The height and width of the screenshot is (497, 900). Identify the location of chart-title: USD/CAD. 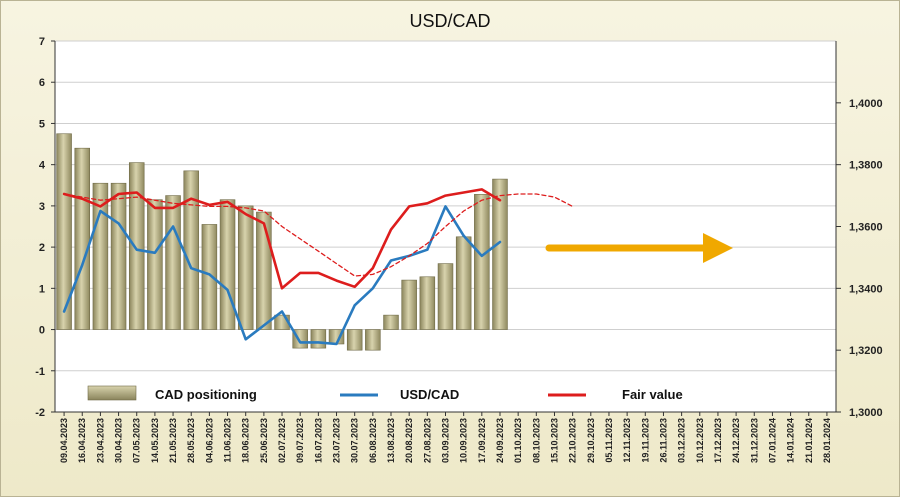
(449, 21).